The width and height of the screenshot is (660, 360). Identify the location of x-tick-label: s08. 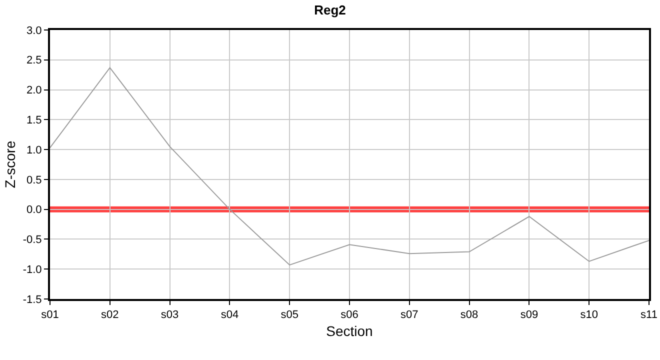
(469, 315).